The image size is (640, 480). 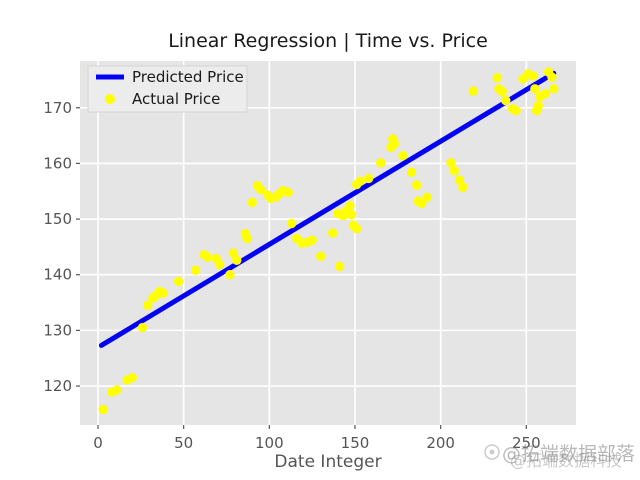 What do you see at coordinates (183, 443) in the screenshot?
I see `x-tick-label: 50` at bounding box center [183, 443].